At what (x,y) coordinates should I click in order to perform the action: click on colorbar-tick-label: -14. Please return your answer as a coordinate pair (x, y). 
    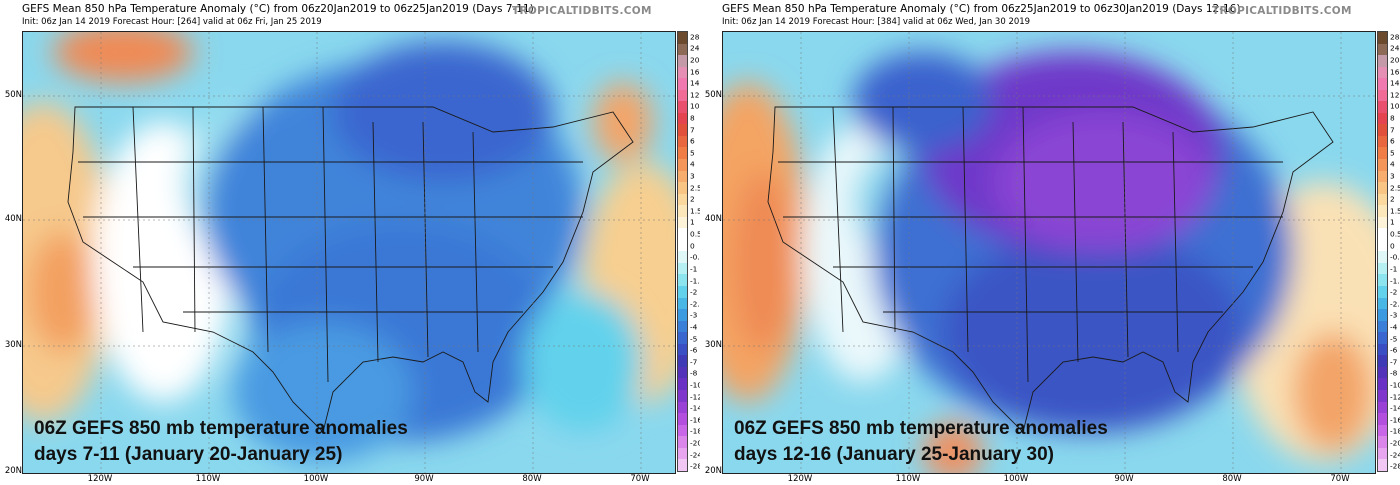
    Looking at the image, I should click on (1395, 408).